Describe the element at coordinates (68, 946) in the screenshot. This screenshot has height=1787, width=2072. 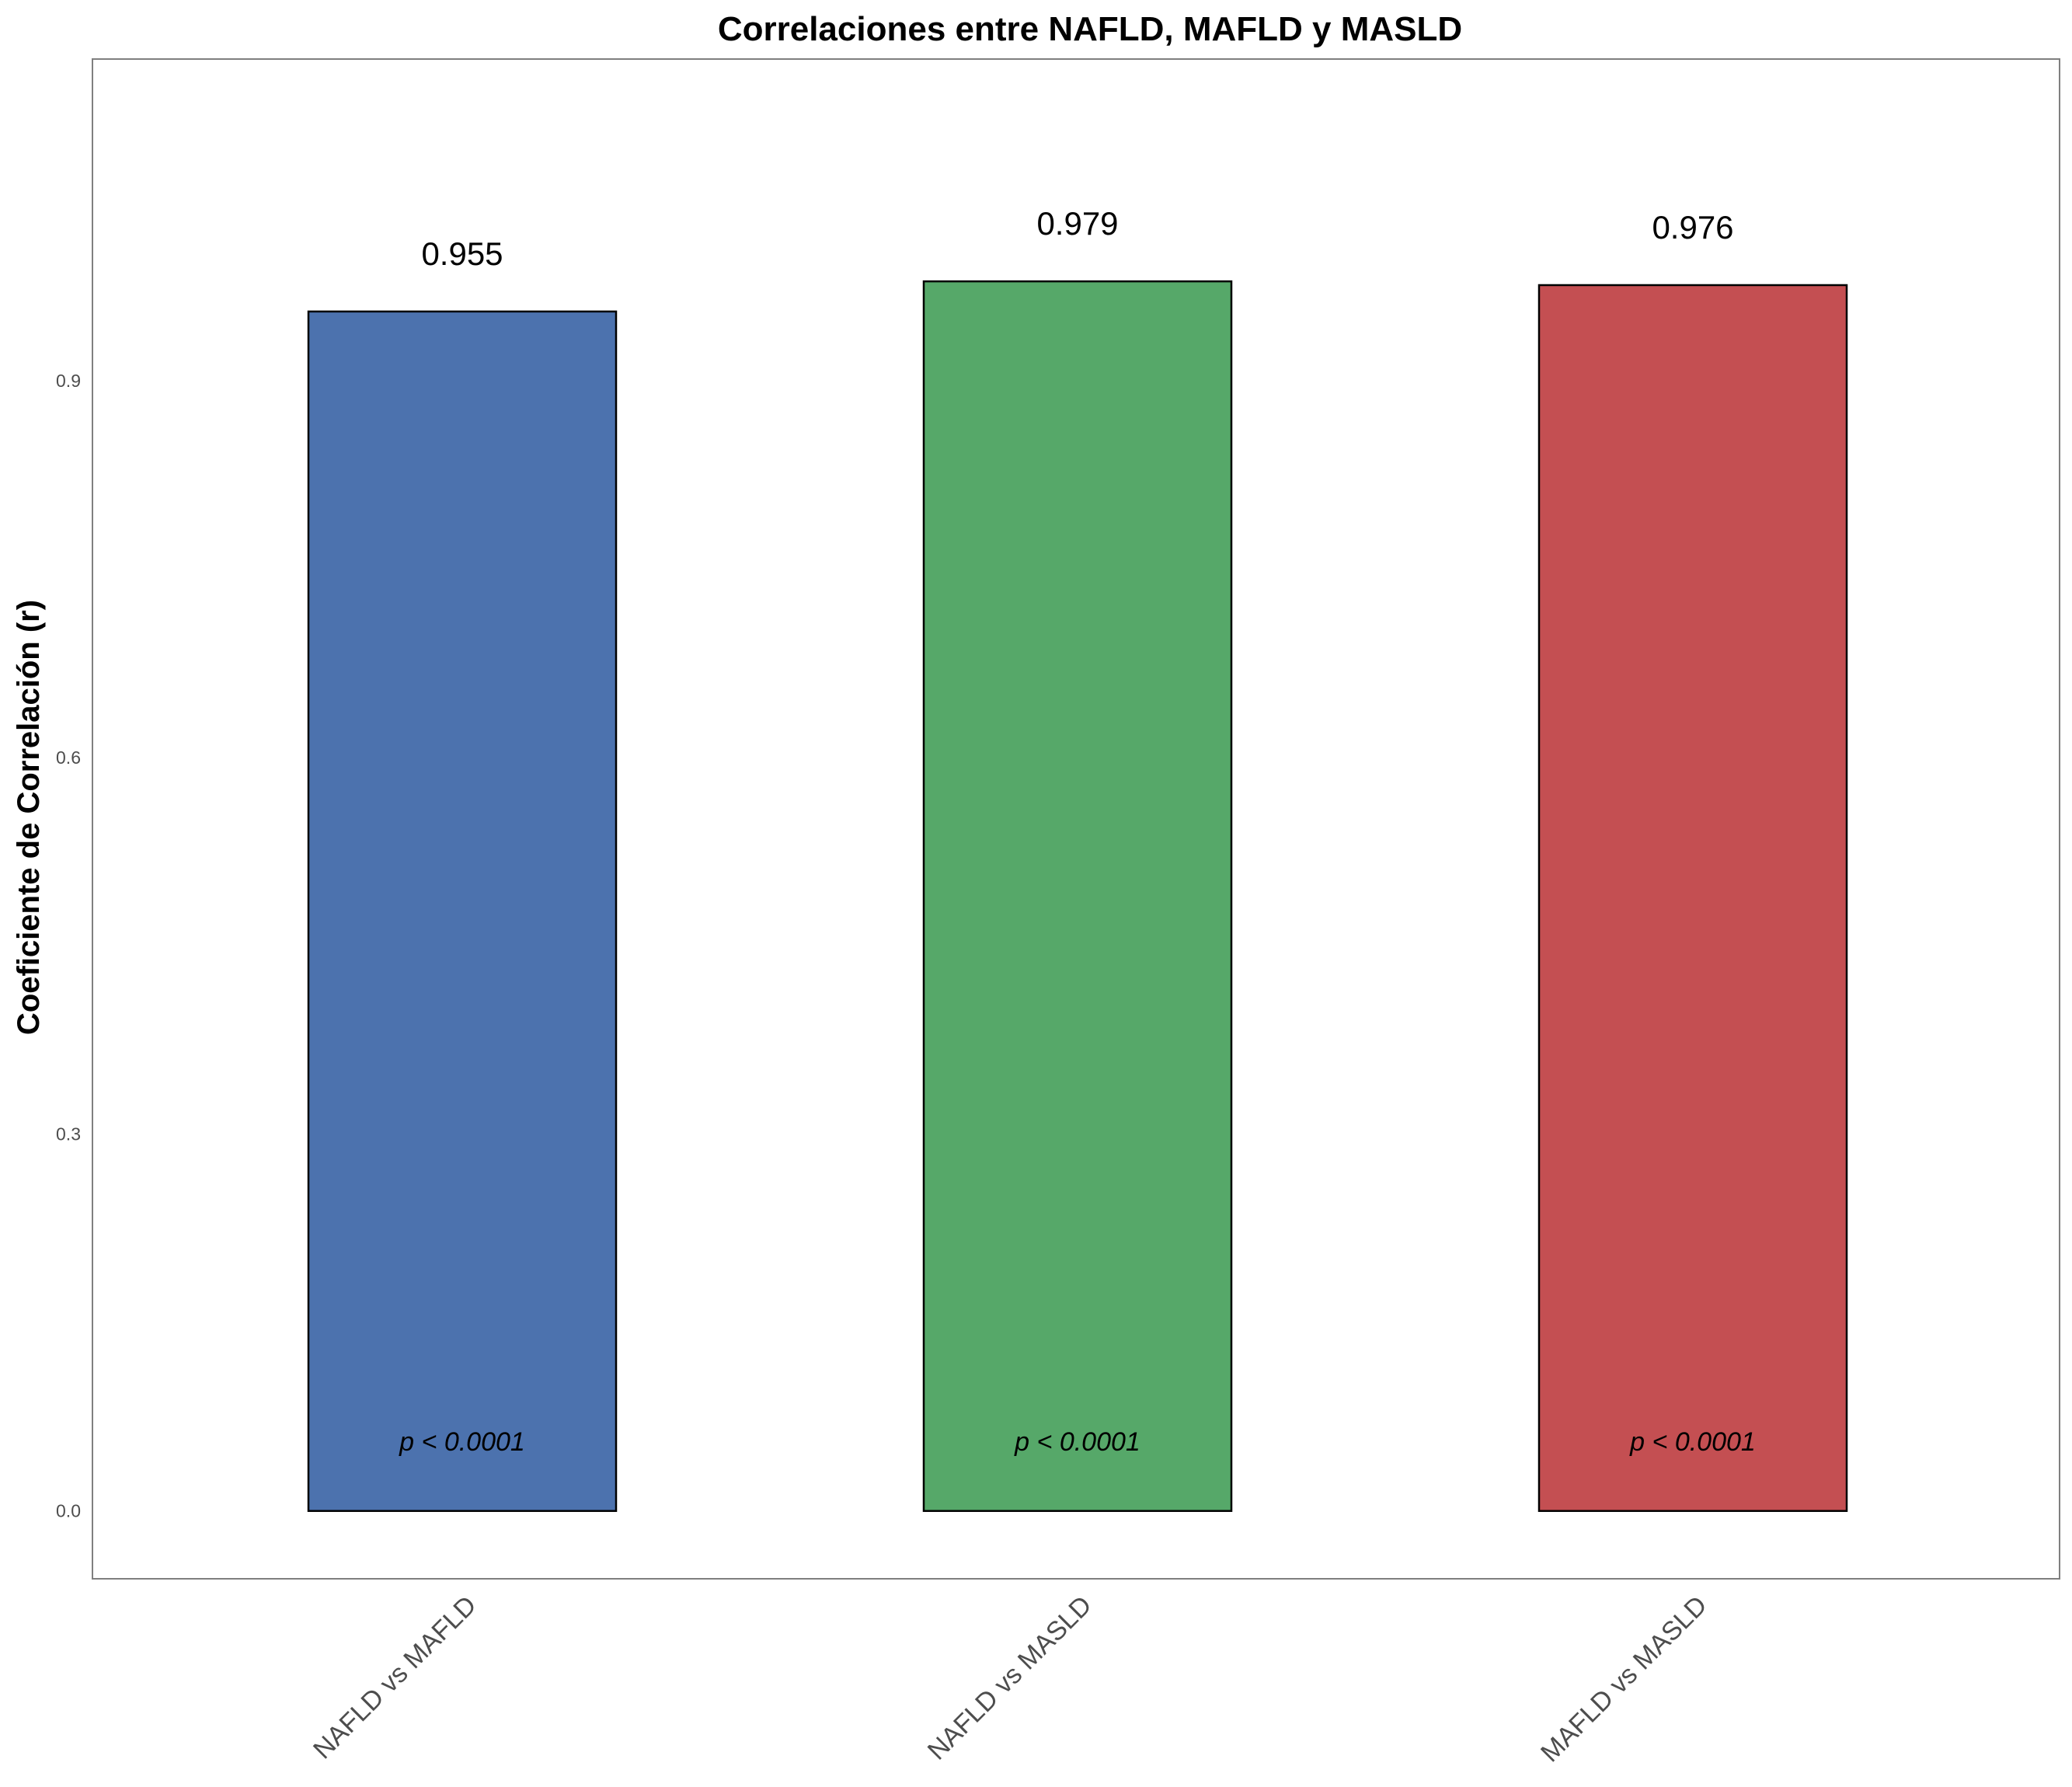
I see `y-axis-ticks: 0.0 0.3 0.6 0.9` at that location.